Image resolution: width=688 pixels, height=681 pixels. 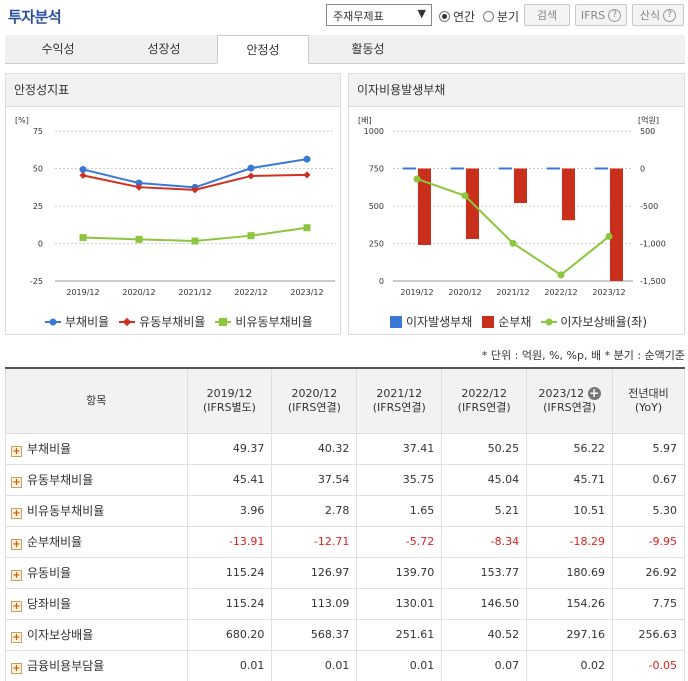 What do you see at coordinates (96, 634) in the screenshot?
I see `row-label: + 이자보상배율` at bounding box center [96, 634].